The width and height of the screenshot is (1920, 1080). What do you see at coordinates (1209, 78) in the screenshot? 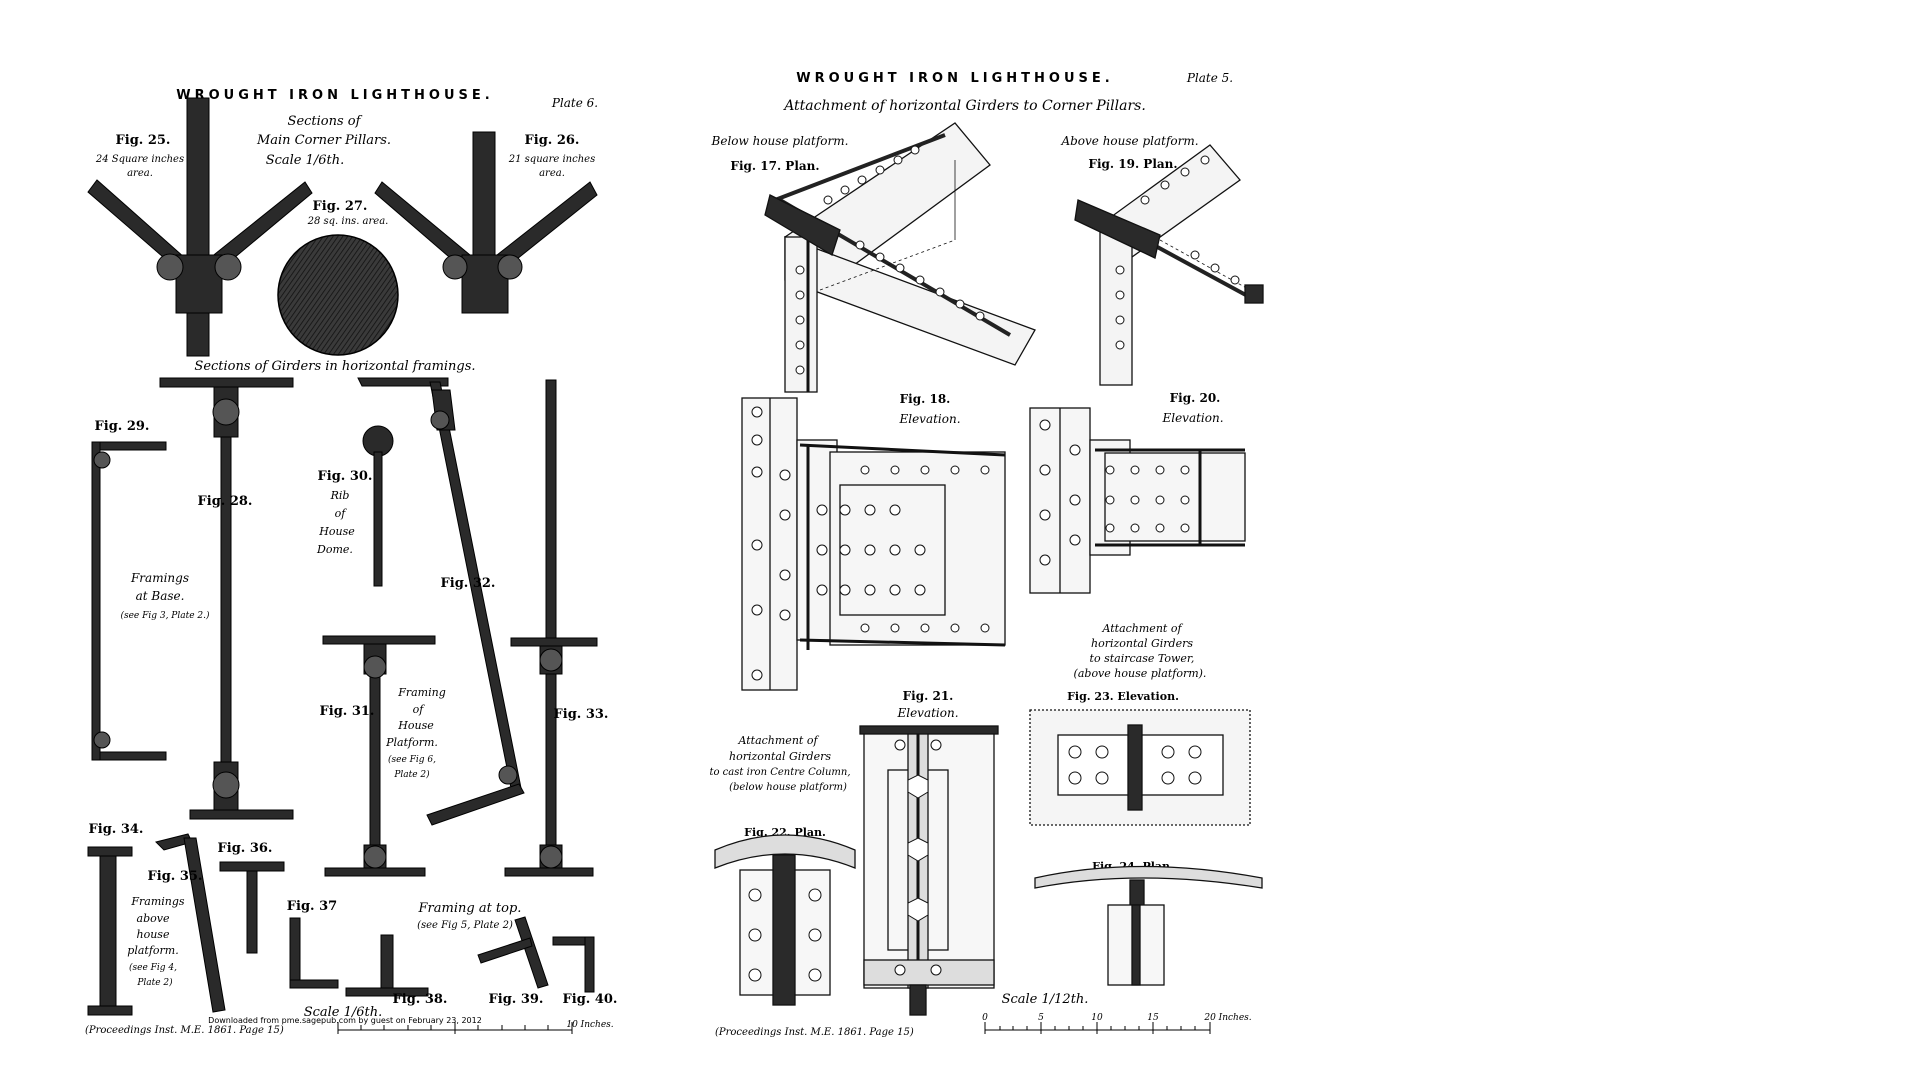
I see `plate5-number: Plate 5.` at bounding box center [1209, 78].